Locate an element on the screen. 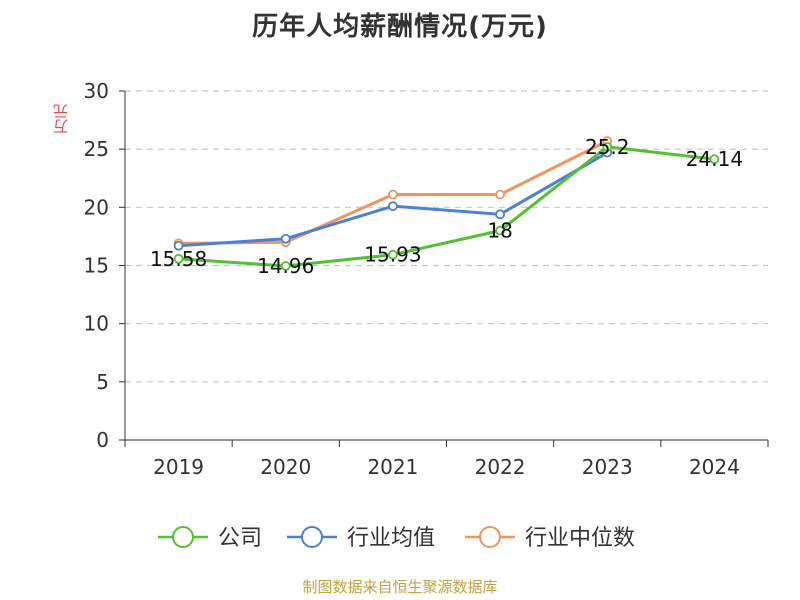  y-tick-label: 15 is located at coordinates (96, 266).